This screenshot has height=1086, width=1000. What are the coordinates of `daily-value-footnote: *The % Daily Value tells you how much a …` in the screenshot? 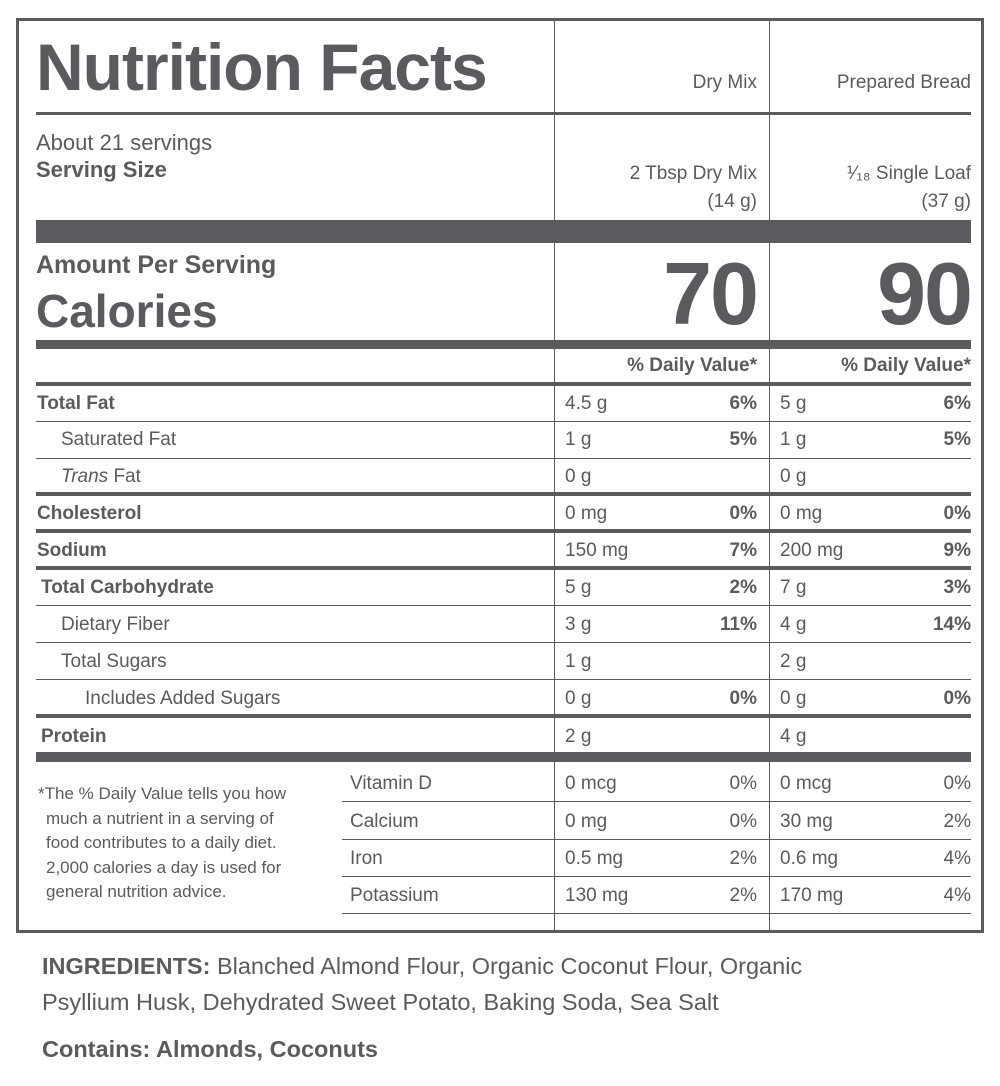 It's located at (162, 843).